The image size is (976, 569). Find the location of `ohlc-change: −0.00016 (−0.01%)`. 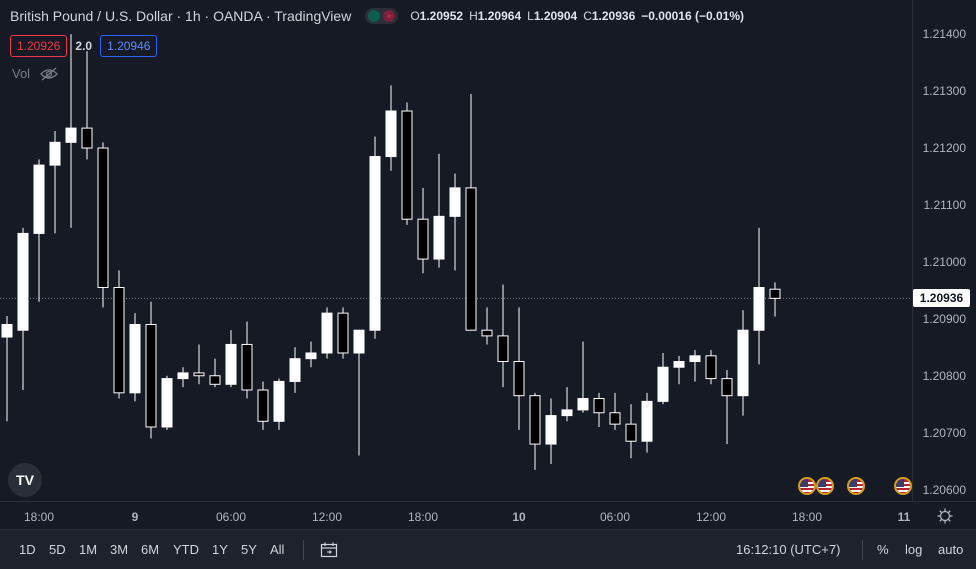

ohlc-change: −0.00016 (−0.01%) is located at coordinates (693, 16).